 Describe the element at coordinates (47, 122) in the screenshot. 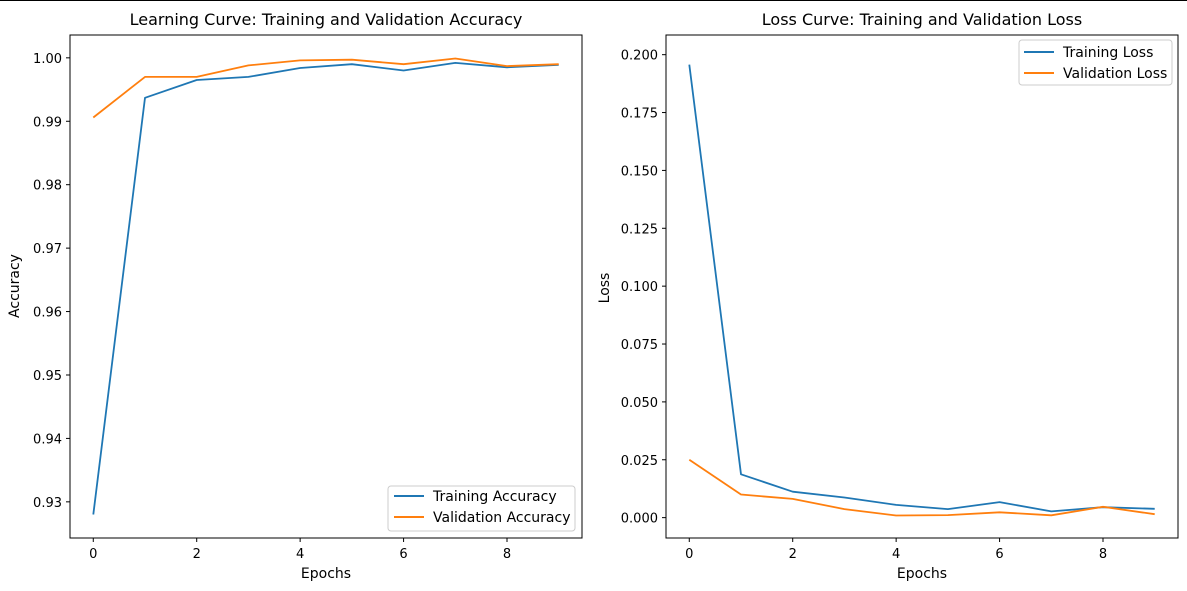

I see `accuracy-y-tick-label: 0.99` at that location.